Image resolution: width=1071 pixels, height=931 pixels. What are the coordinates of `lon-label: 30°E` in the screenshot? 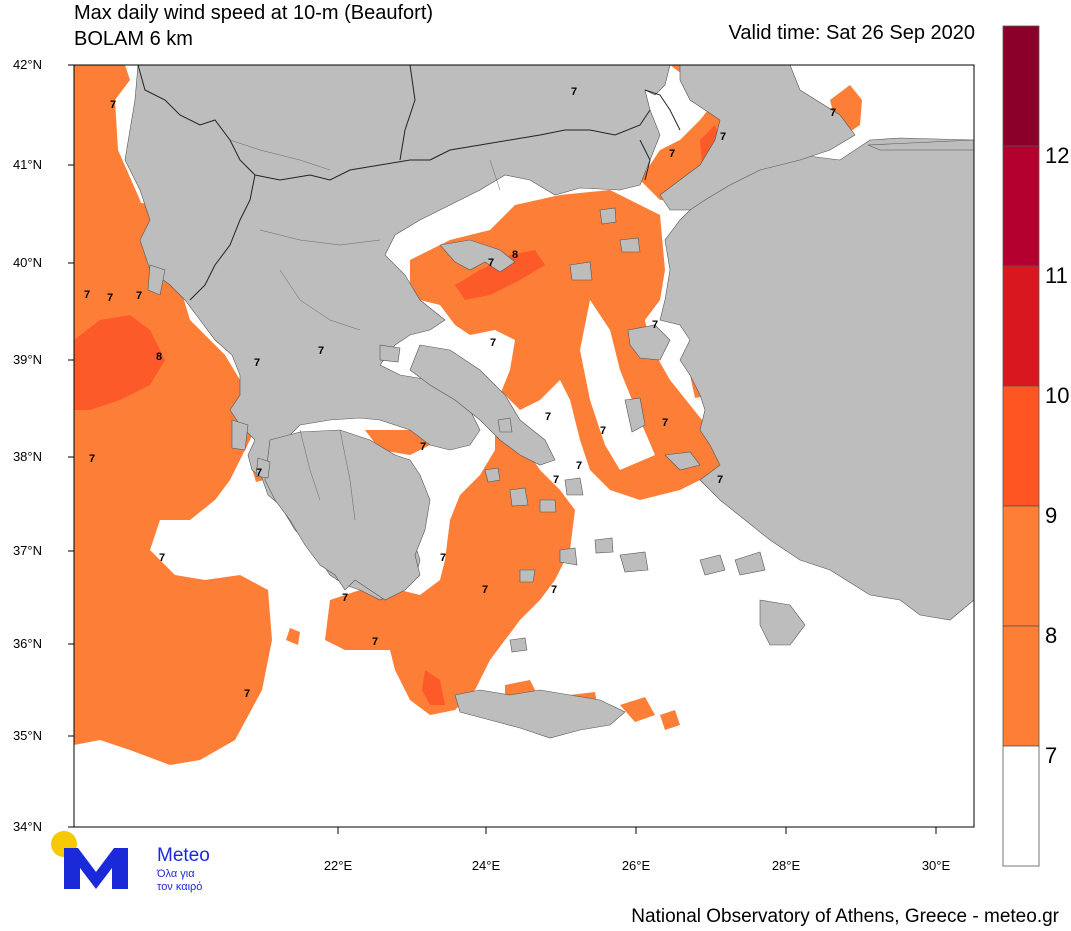 It's located at (936, 865).